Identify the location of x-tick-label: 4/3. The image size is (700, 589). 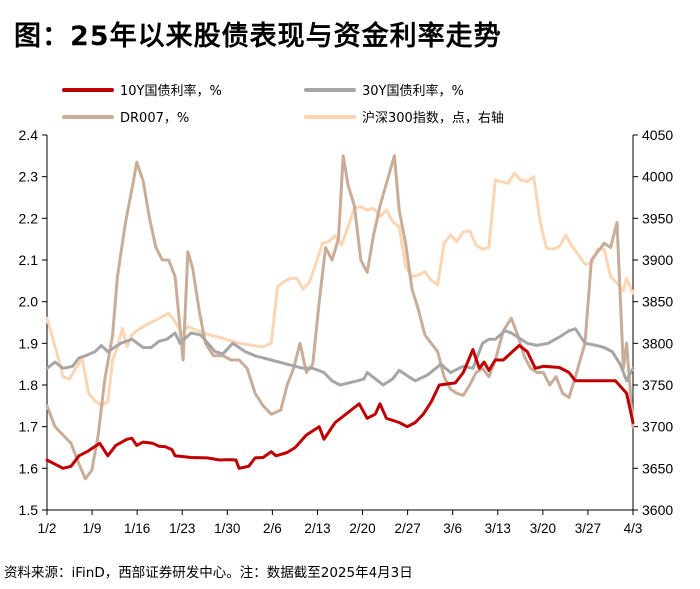
(633, 528).